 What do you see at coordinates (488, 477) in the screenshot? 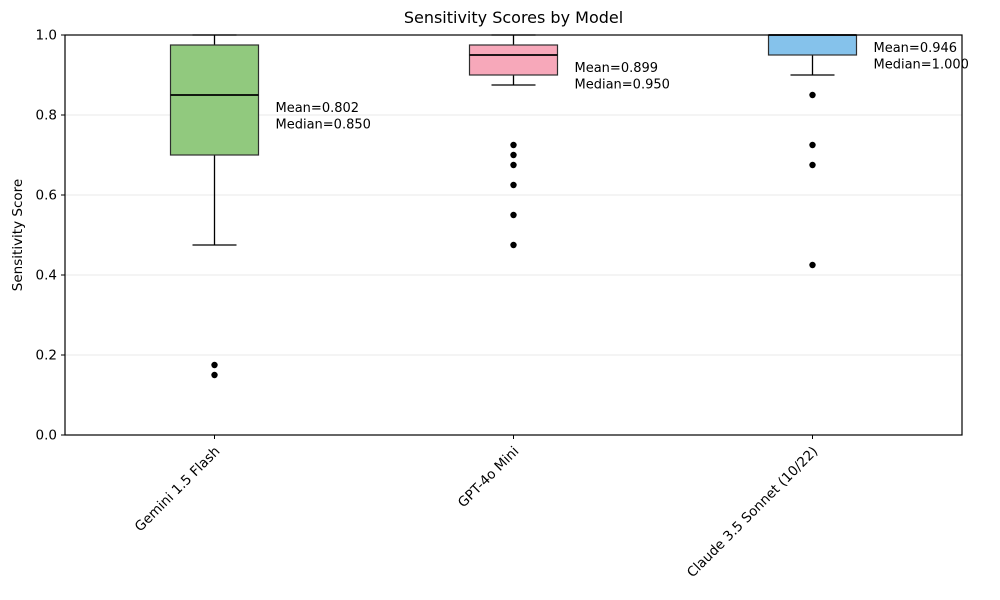
I see `x-tick-label: GPT-4o Mini` at bounding box center [488, 477].